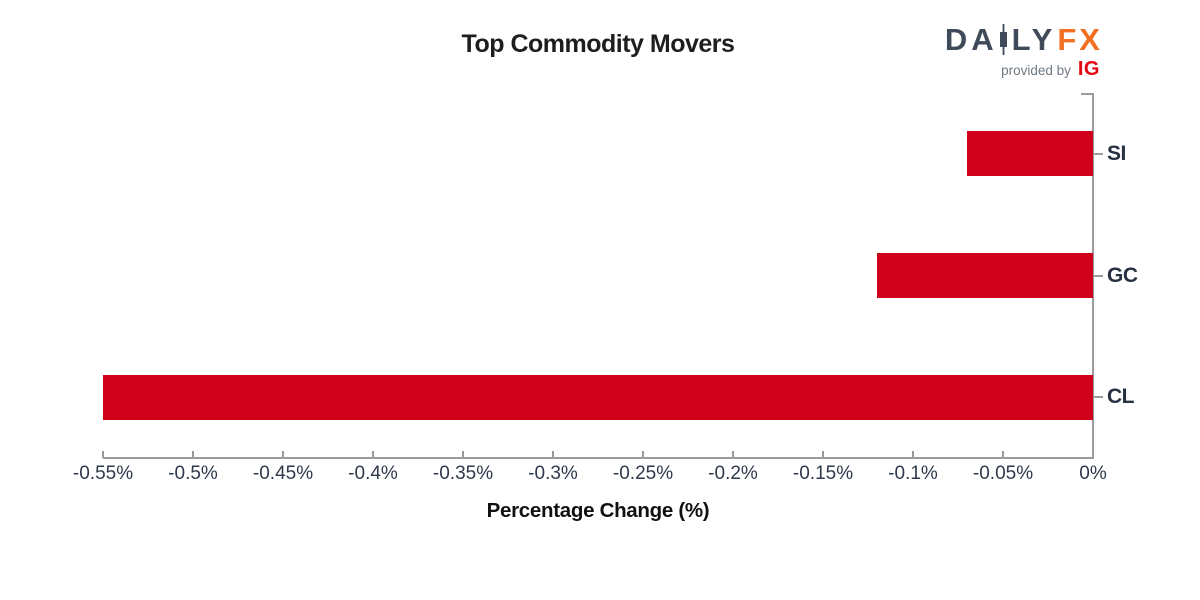 The height and width of the screenshot is (600, 1200). What do you see at coordinates (1098, 397) in the screenshot?
I see `category-tick-cl` at bounding box center [1098, 397].